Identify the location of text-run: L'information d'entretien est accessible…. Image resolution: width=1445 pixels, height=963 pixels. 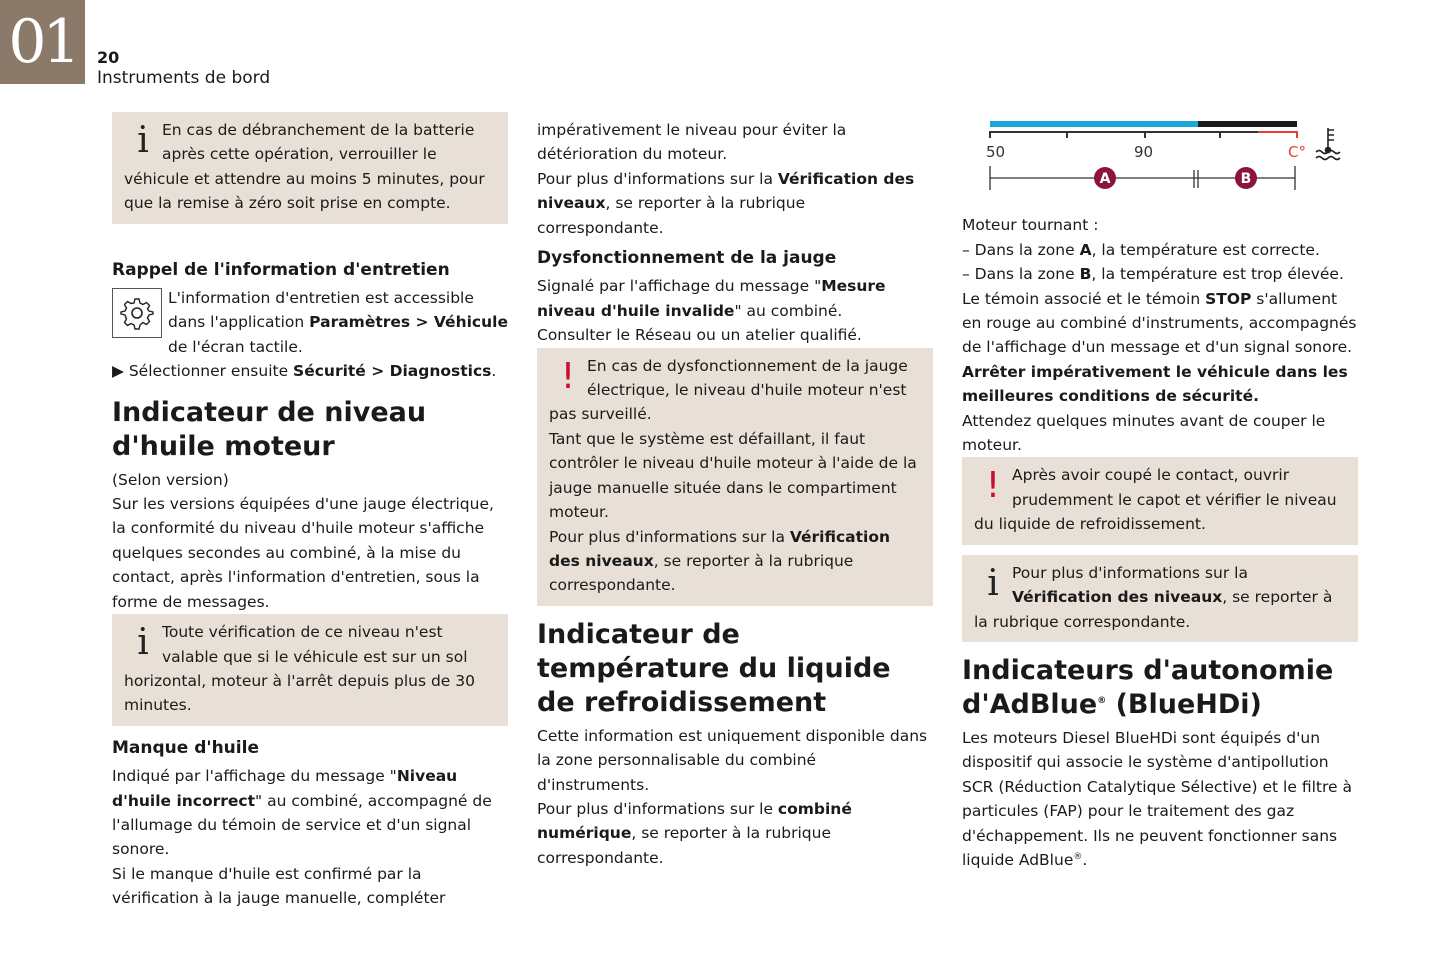
(321, 310).